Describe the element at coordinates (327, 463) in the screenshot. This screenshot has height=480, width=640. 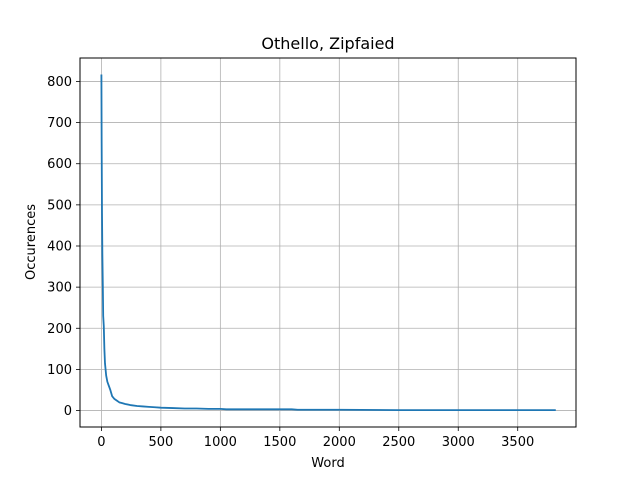
I see `x-axis-label: Word` at that location.